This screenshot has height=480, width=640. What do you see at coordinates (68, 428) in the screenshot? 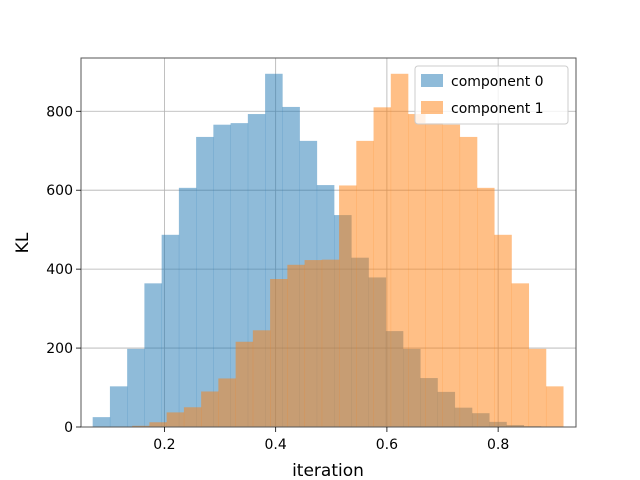
I see `y-tick-label: 0` at bounding box center [68, 428].